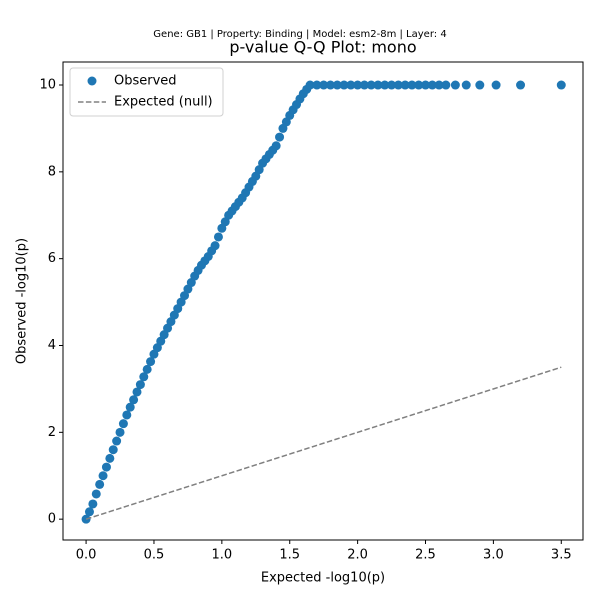 Image resolution: width=600 pixels, height=604 pixels. I want to click on legend-label: Expected (null), so click(163, 102).